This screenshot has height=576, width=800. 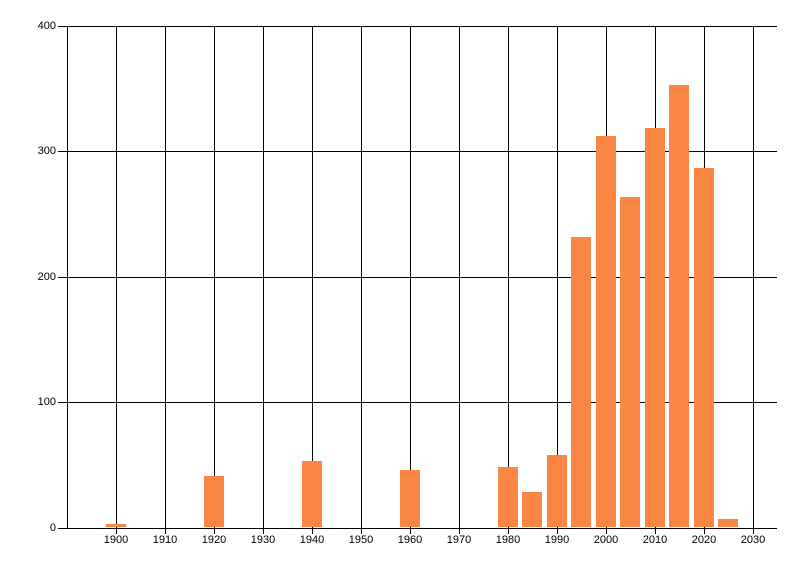 I want to click on bar-1980, so click(x=508, y=497).